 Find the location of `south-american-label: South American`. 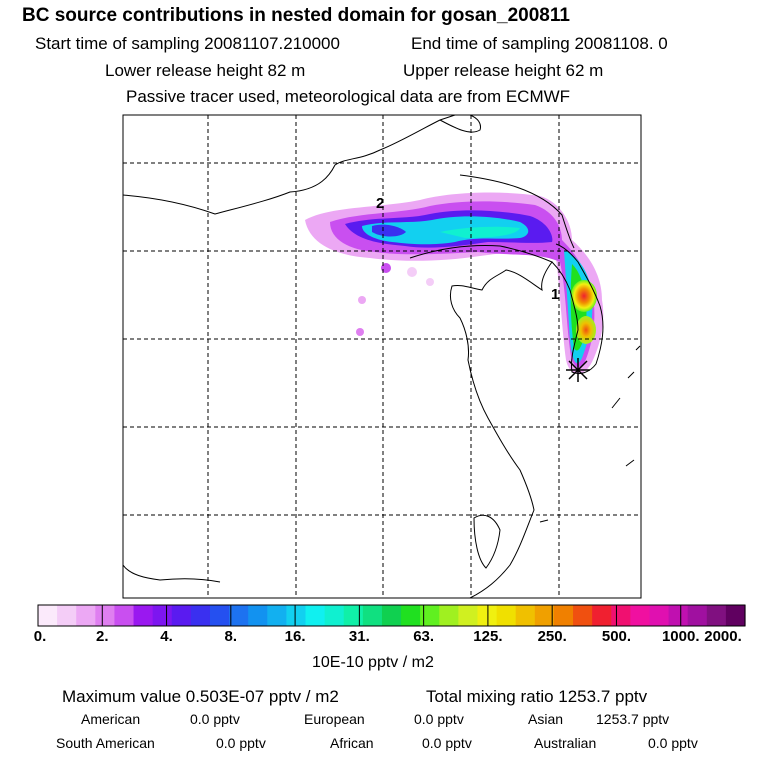

south-american-label: South American is located at coordinates (105, 743).